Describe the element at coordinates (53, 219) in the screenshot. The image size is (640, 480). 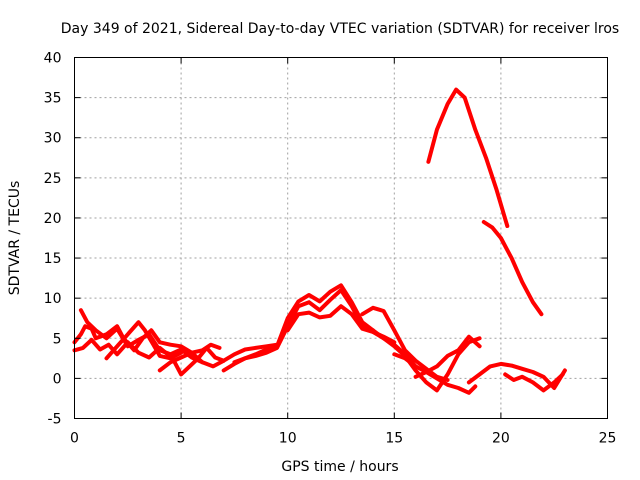
I see `y-tick-label: 20` at that location.